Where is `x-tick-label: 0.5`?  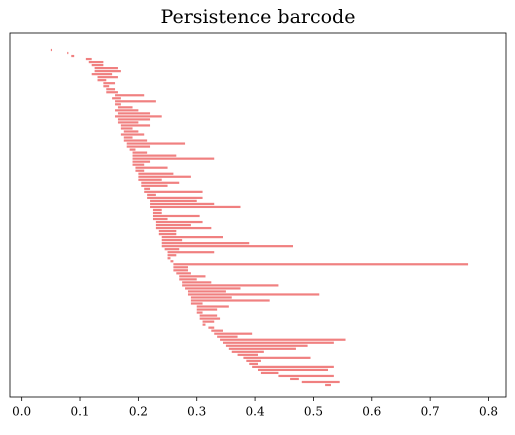 x-tick-label: 0.5 is located at coordinates (313, 412).